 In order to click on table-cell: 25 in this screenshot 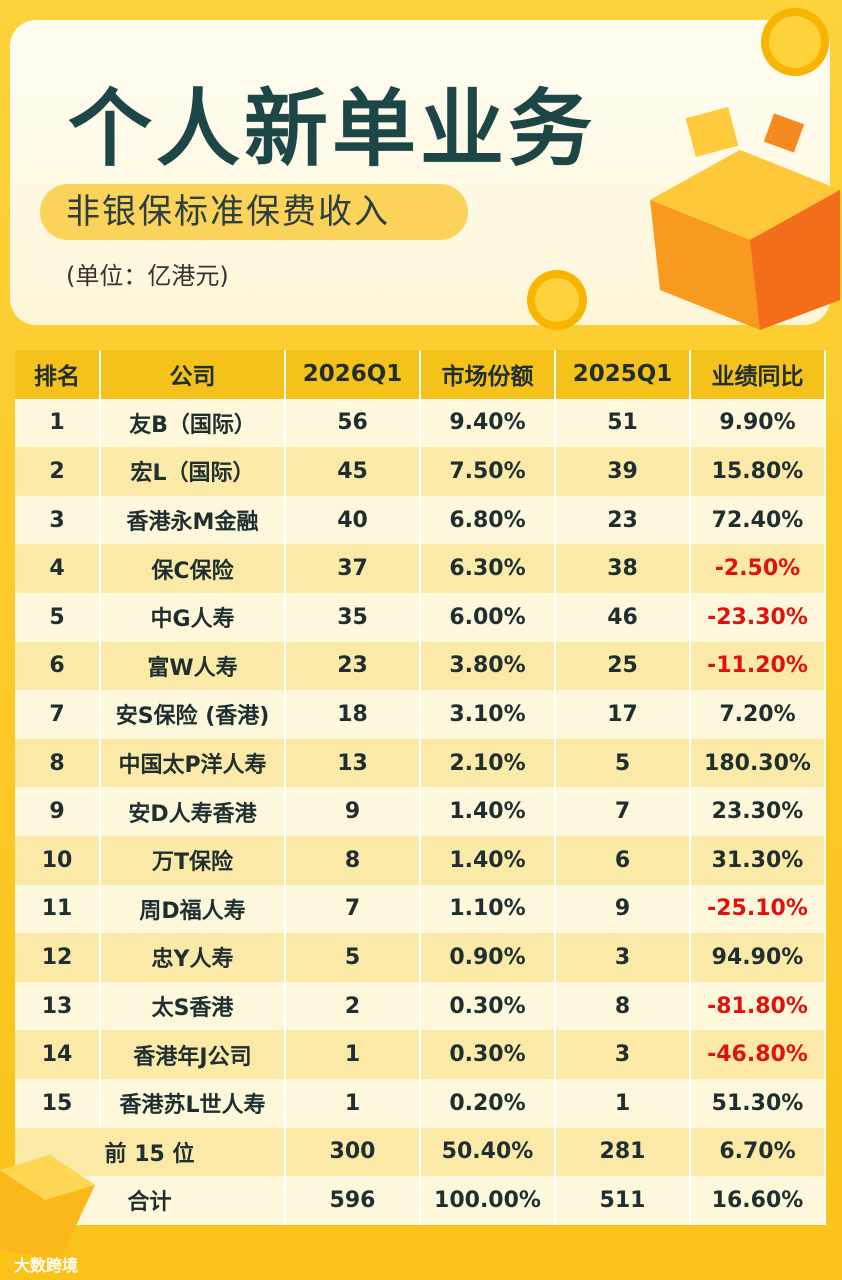, I will do `click(623, 666)`.